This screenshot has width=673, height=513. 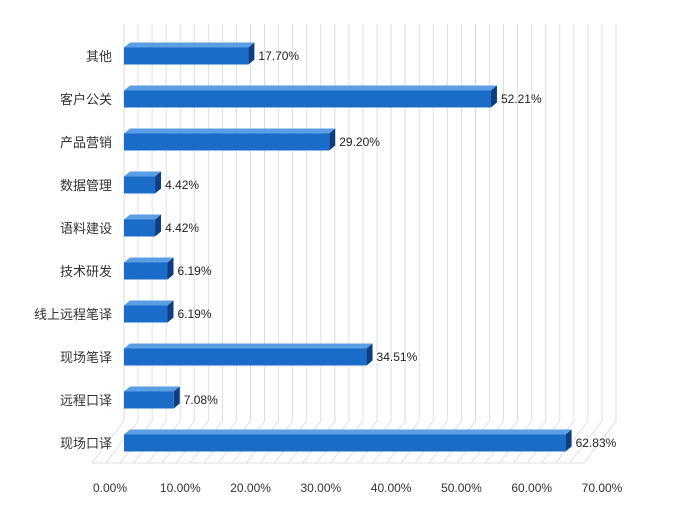 What do you see at coordinates (180, 488) in the screenshot?
I see `x-tick-label: 10.00%` at bounding box center [180, 488].